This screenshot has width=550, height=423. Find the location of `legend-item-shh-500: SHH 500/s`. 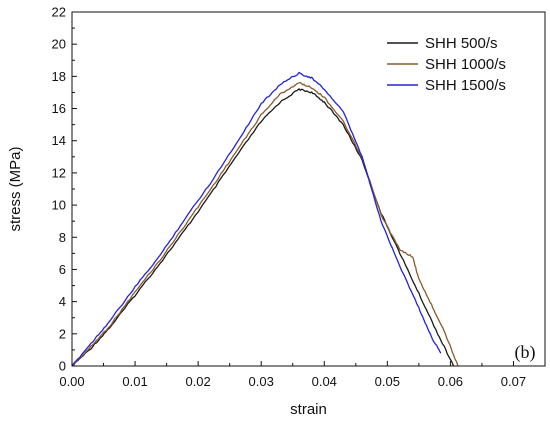

legend-item-shh-500: SHH 500/s is located at coordinates (442, 43).